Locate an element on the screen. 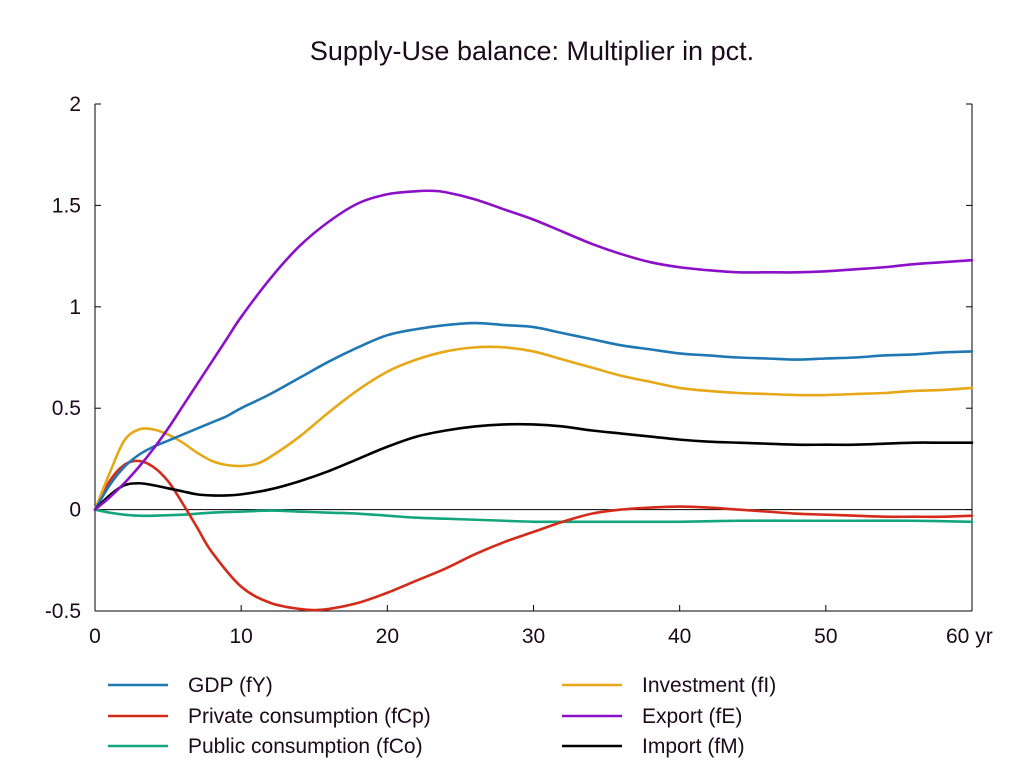 The height and width of the screenshot is (778, 1024). chart-title: Supply-Use balance: Multiplier in pct. is located at coordinates (532, 51).